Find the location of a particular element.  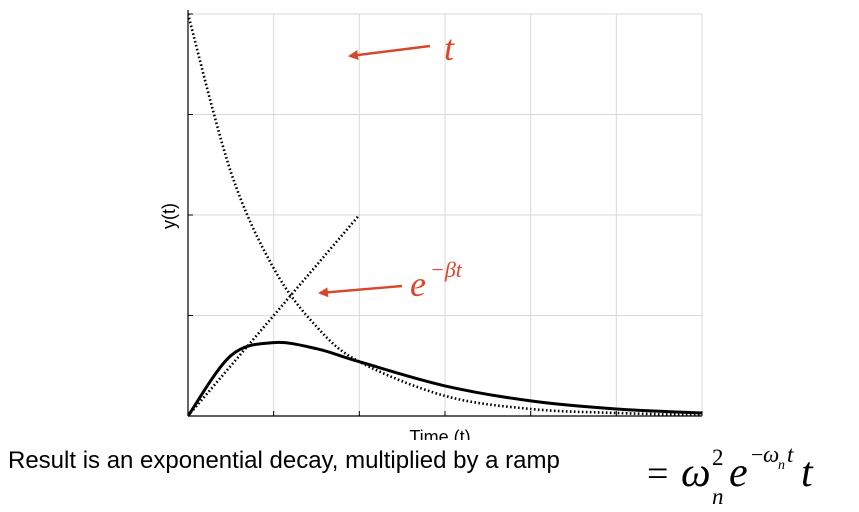

arrow-t is located at coordinates (389, 52).